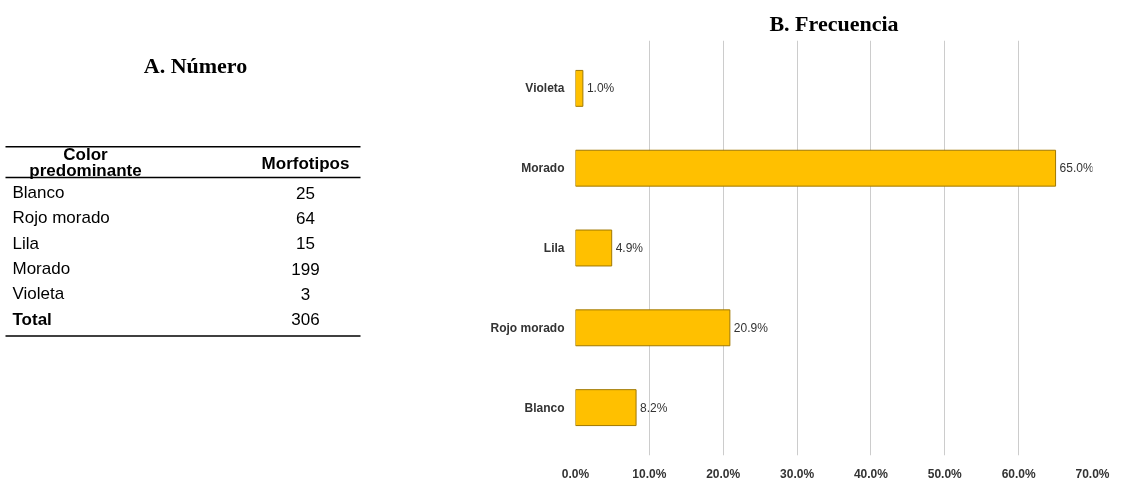 This screenshot has width=1132, height=500. Describe the element at coordinates (797, 473) in the screenshot. I see `x-tick-label: 30.0%` at that location.